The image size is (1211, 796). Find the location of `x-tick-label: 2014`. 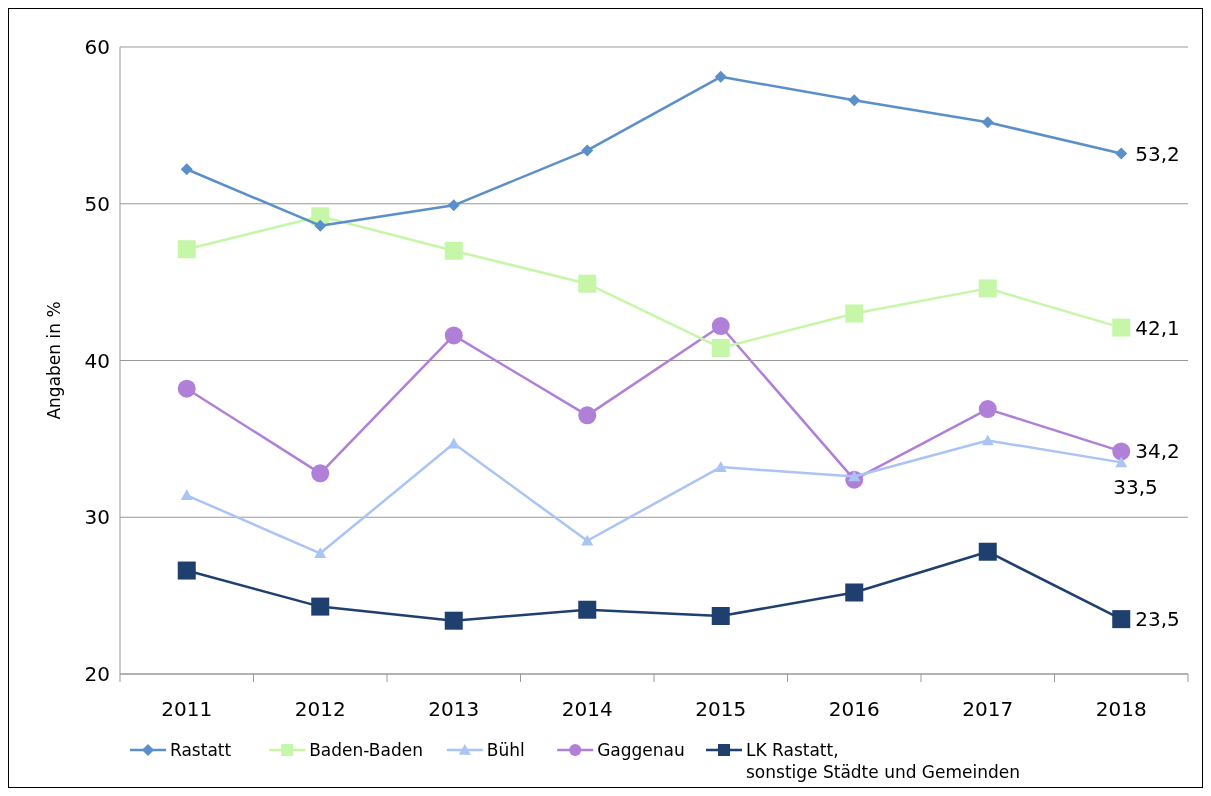

x-tick-label: 2014 is located at coordinates (587, 709).